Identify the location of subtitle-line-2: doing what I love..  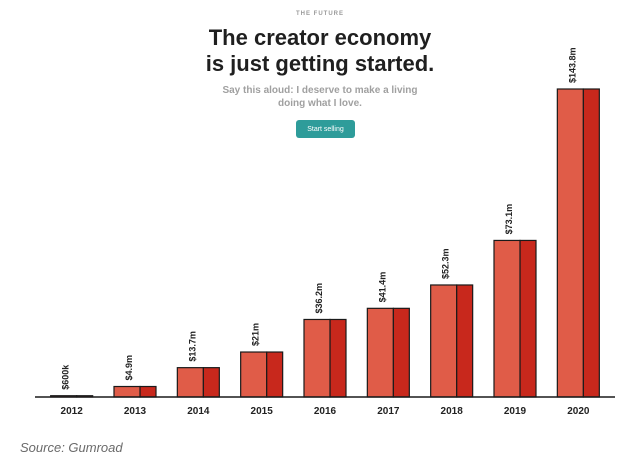
(320, 103).